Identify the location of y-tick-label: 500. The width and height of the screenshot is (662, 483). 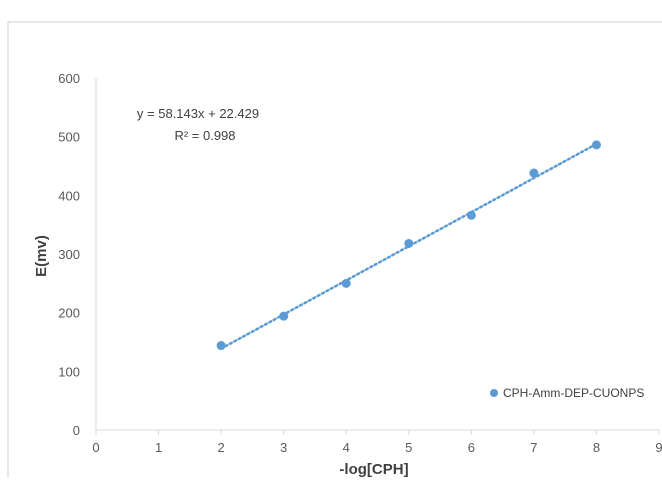
(69, 137).